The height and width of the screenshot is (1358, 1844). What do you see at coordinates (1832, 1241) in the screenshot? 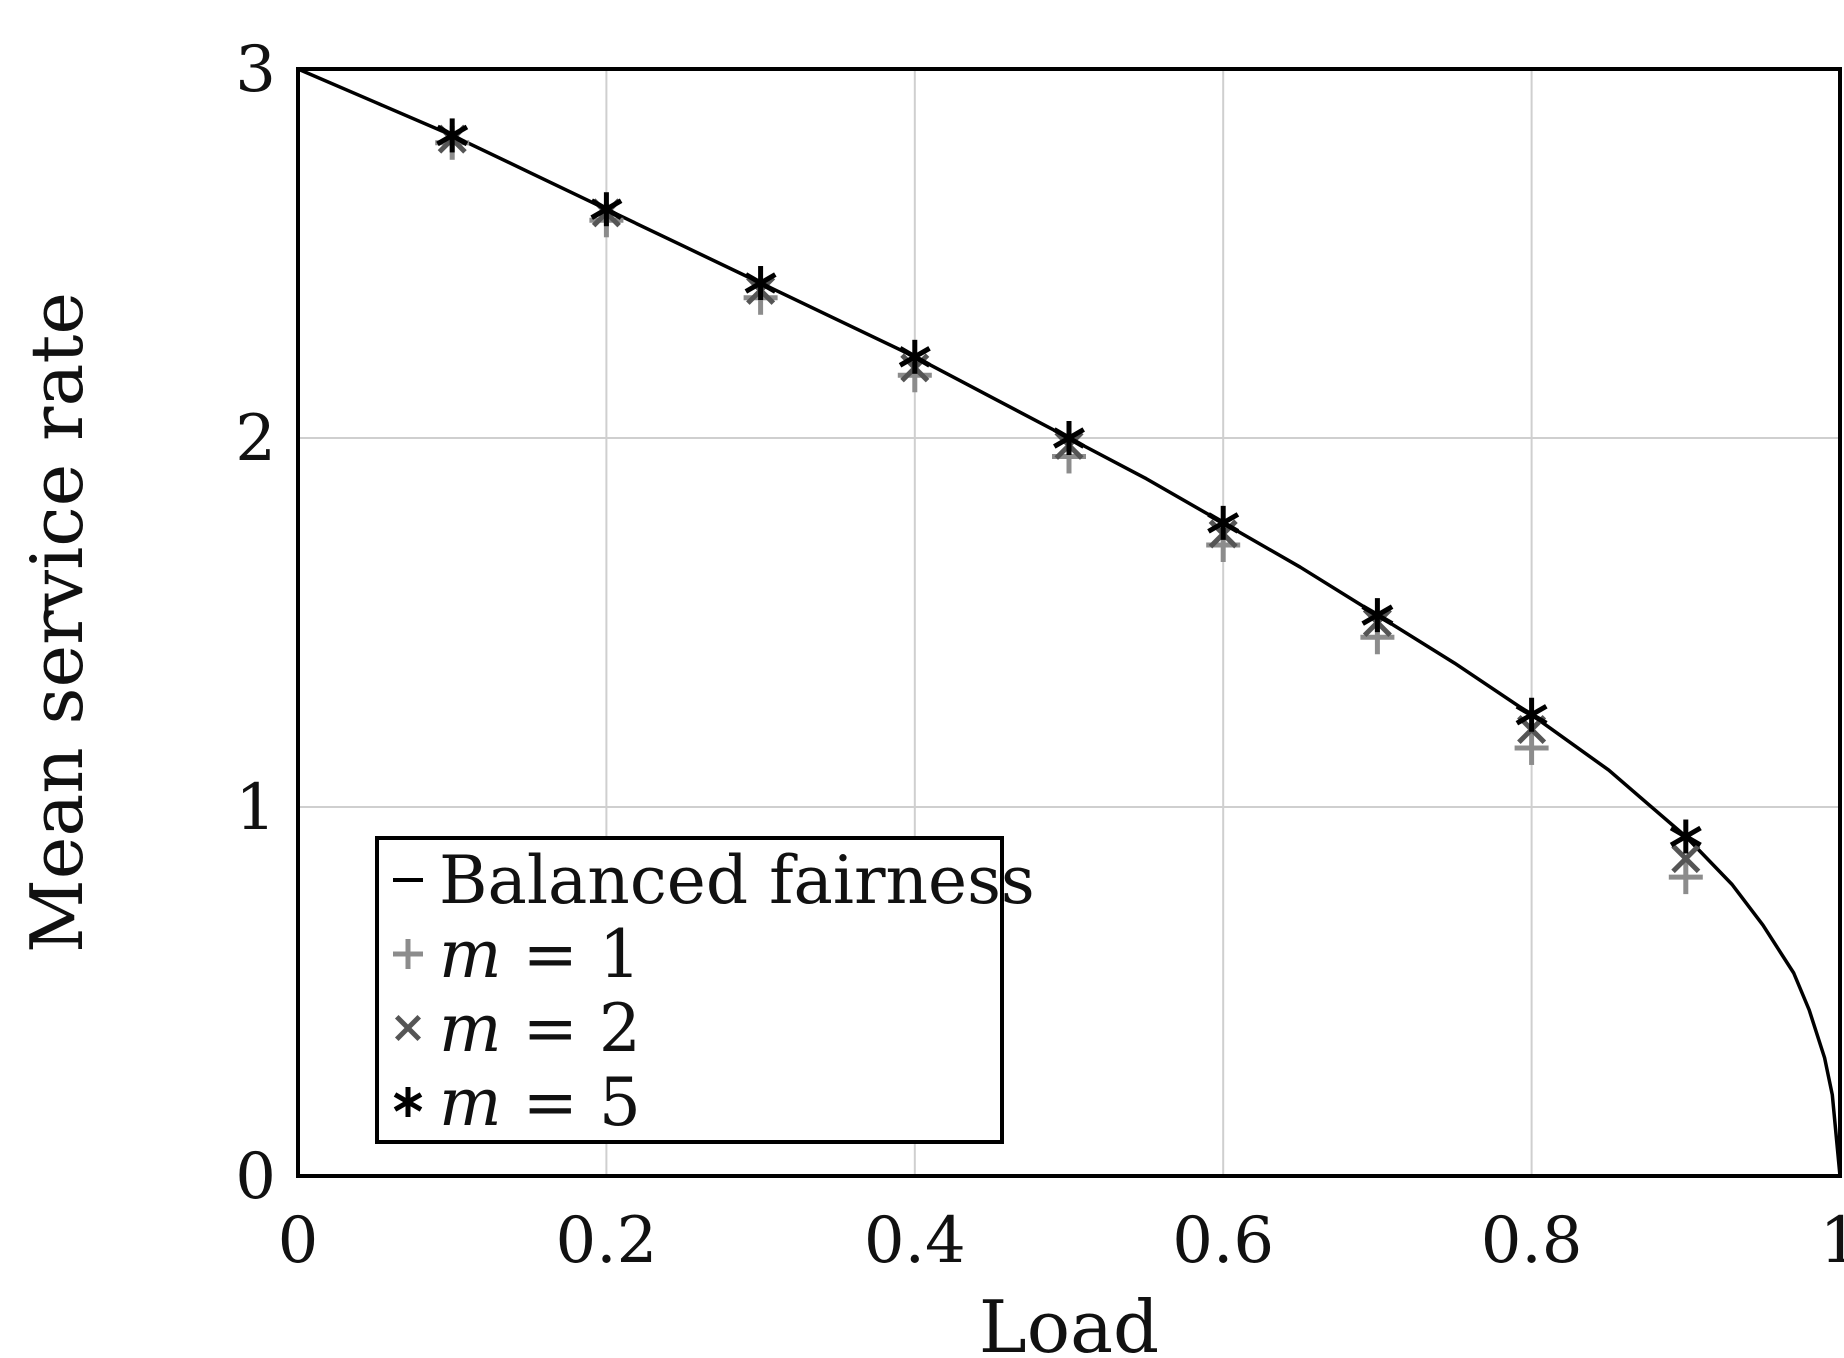
I see `x-tick-label: 1` at bounding box center [1832, 1241].